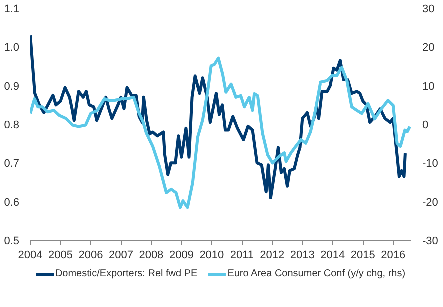 The height and width of the screenshot is (307, 443). I want to click on y2-tick-label: 10, so click(428, 86).